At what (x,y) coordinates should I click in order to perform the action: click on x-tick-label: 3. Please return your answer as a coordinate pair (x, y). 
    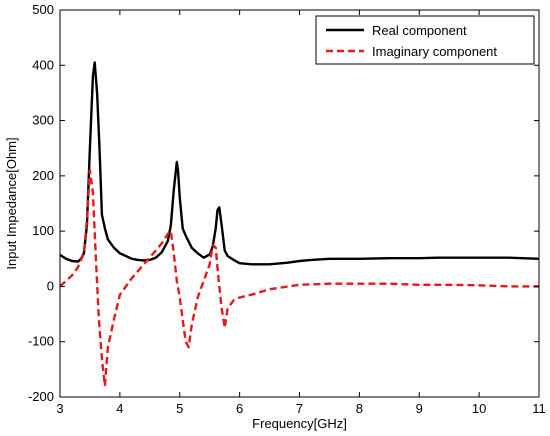
    Looking at the image, I should click on (59, 408).